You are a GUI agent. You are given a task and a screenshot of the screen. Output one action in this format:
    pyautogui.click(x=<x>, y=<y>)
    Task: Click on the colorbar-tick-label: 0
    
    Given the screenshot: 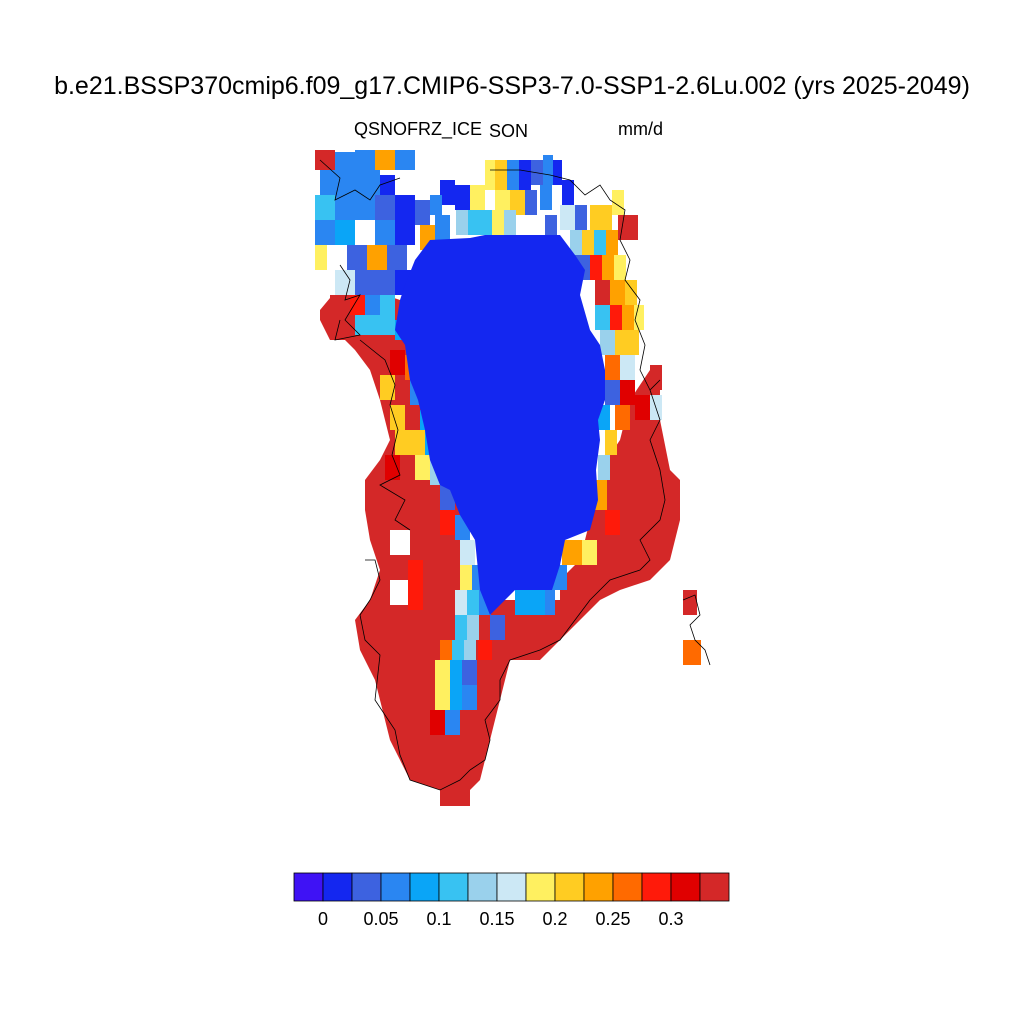 What is the action you would take?
    pyautogui.click(x=323, y=919)
    